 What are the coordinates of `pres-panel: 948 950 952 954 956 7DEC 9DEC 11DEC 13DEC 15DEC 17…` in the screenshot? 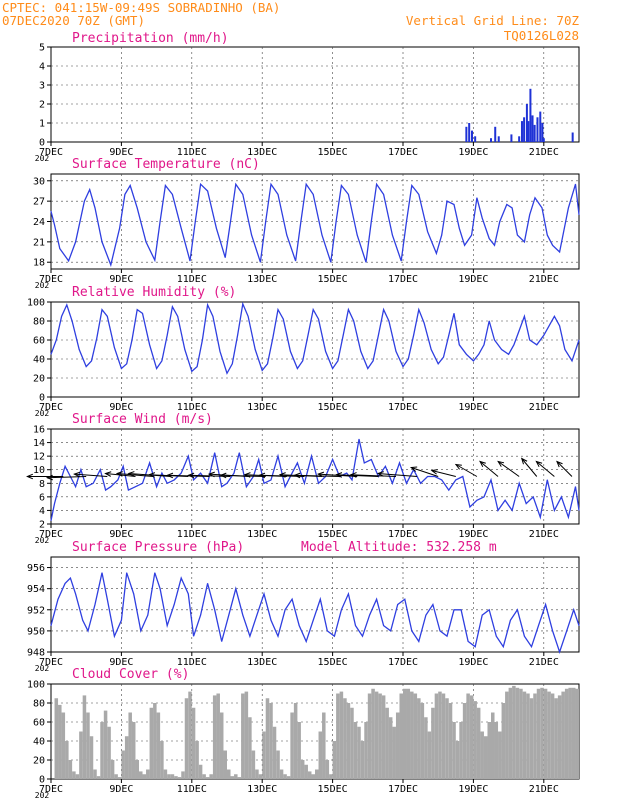 It's located at (303, 606).